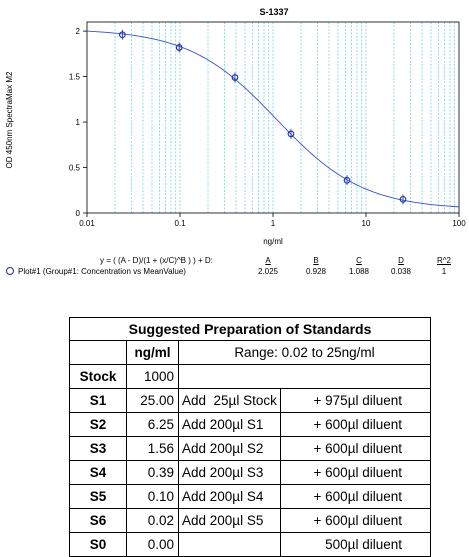  I want to click on y-axis-label: OD 450nm SpectraMax M2, so click(9, 119).